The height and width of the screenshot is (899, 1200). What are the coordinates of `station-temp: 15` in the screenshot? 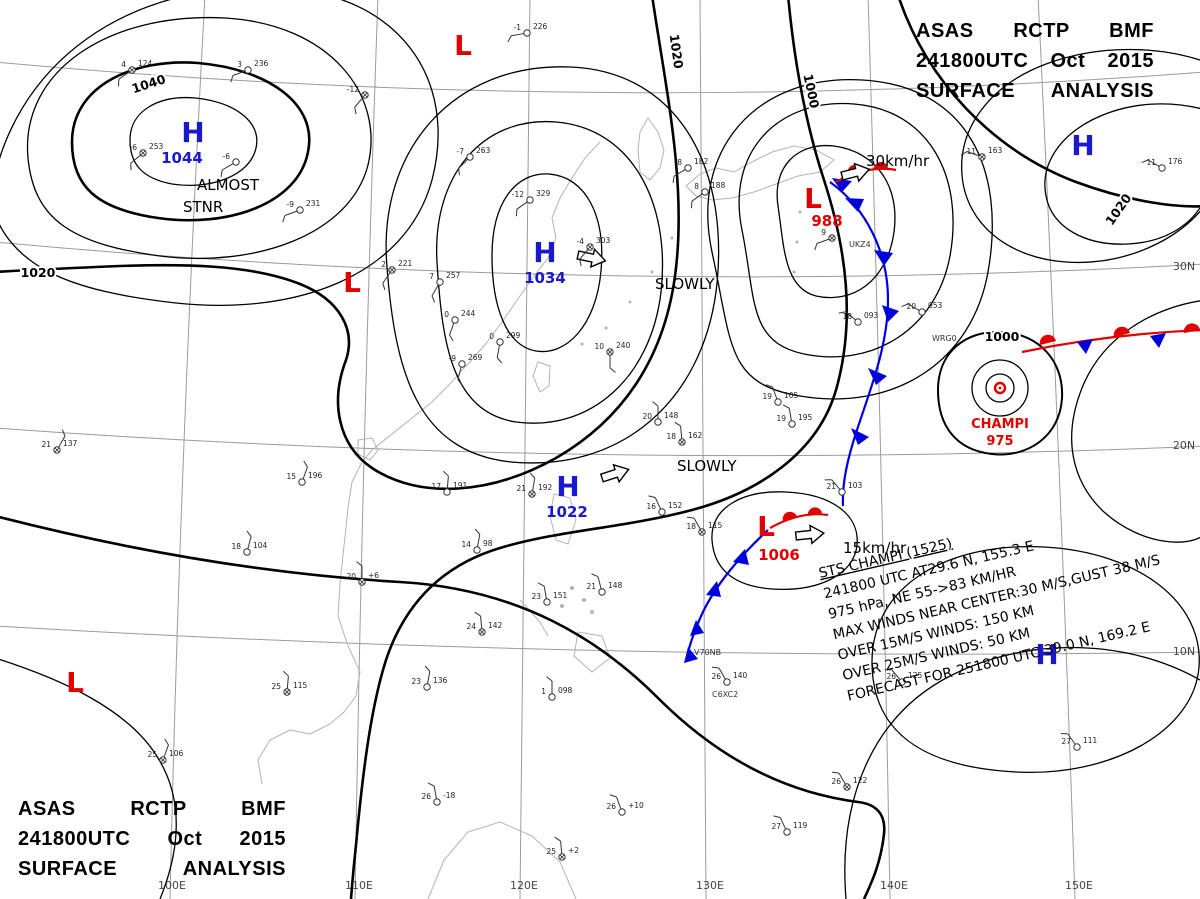 It's located at (291, 476).